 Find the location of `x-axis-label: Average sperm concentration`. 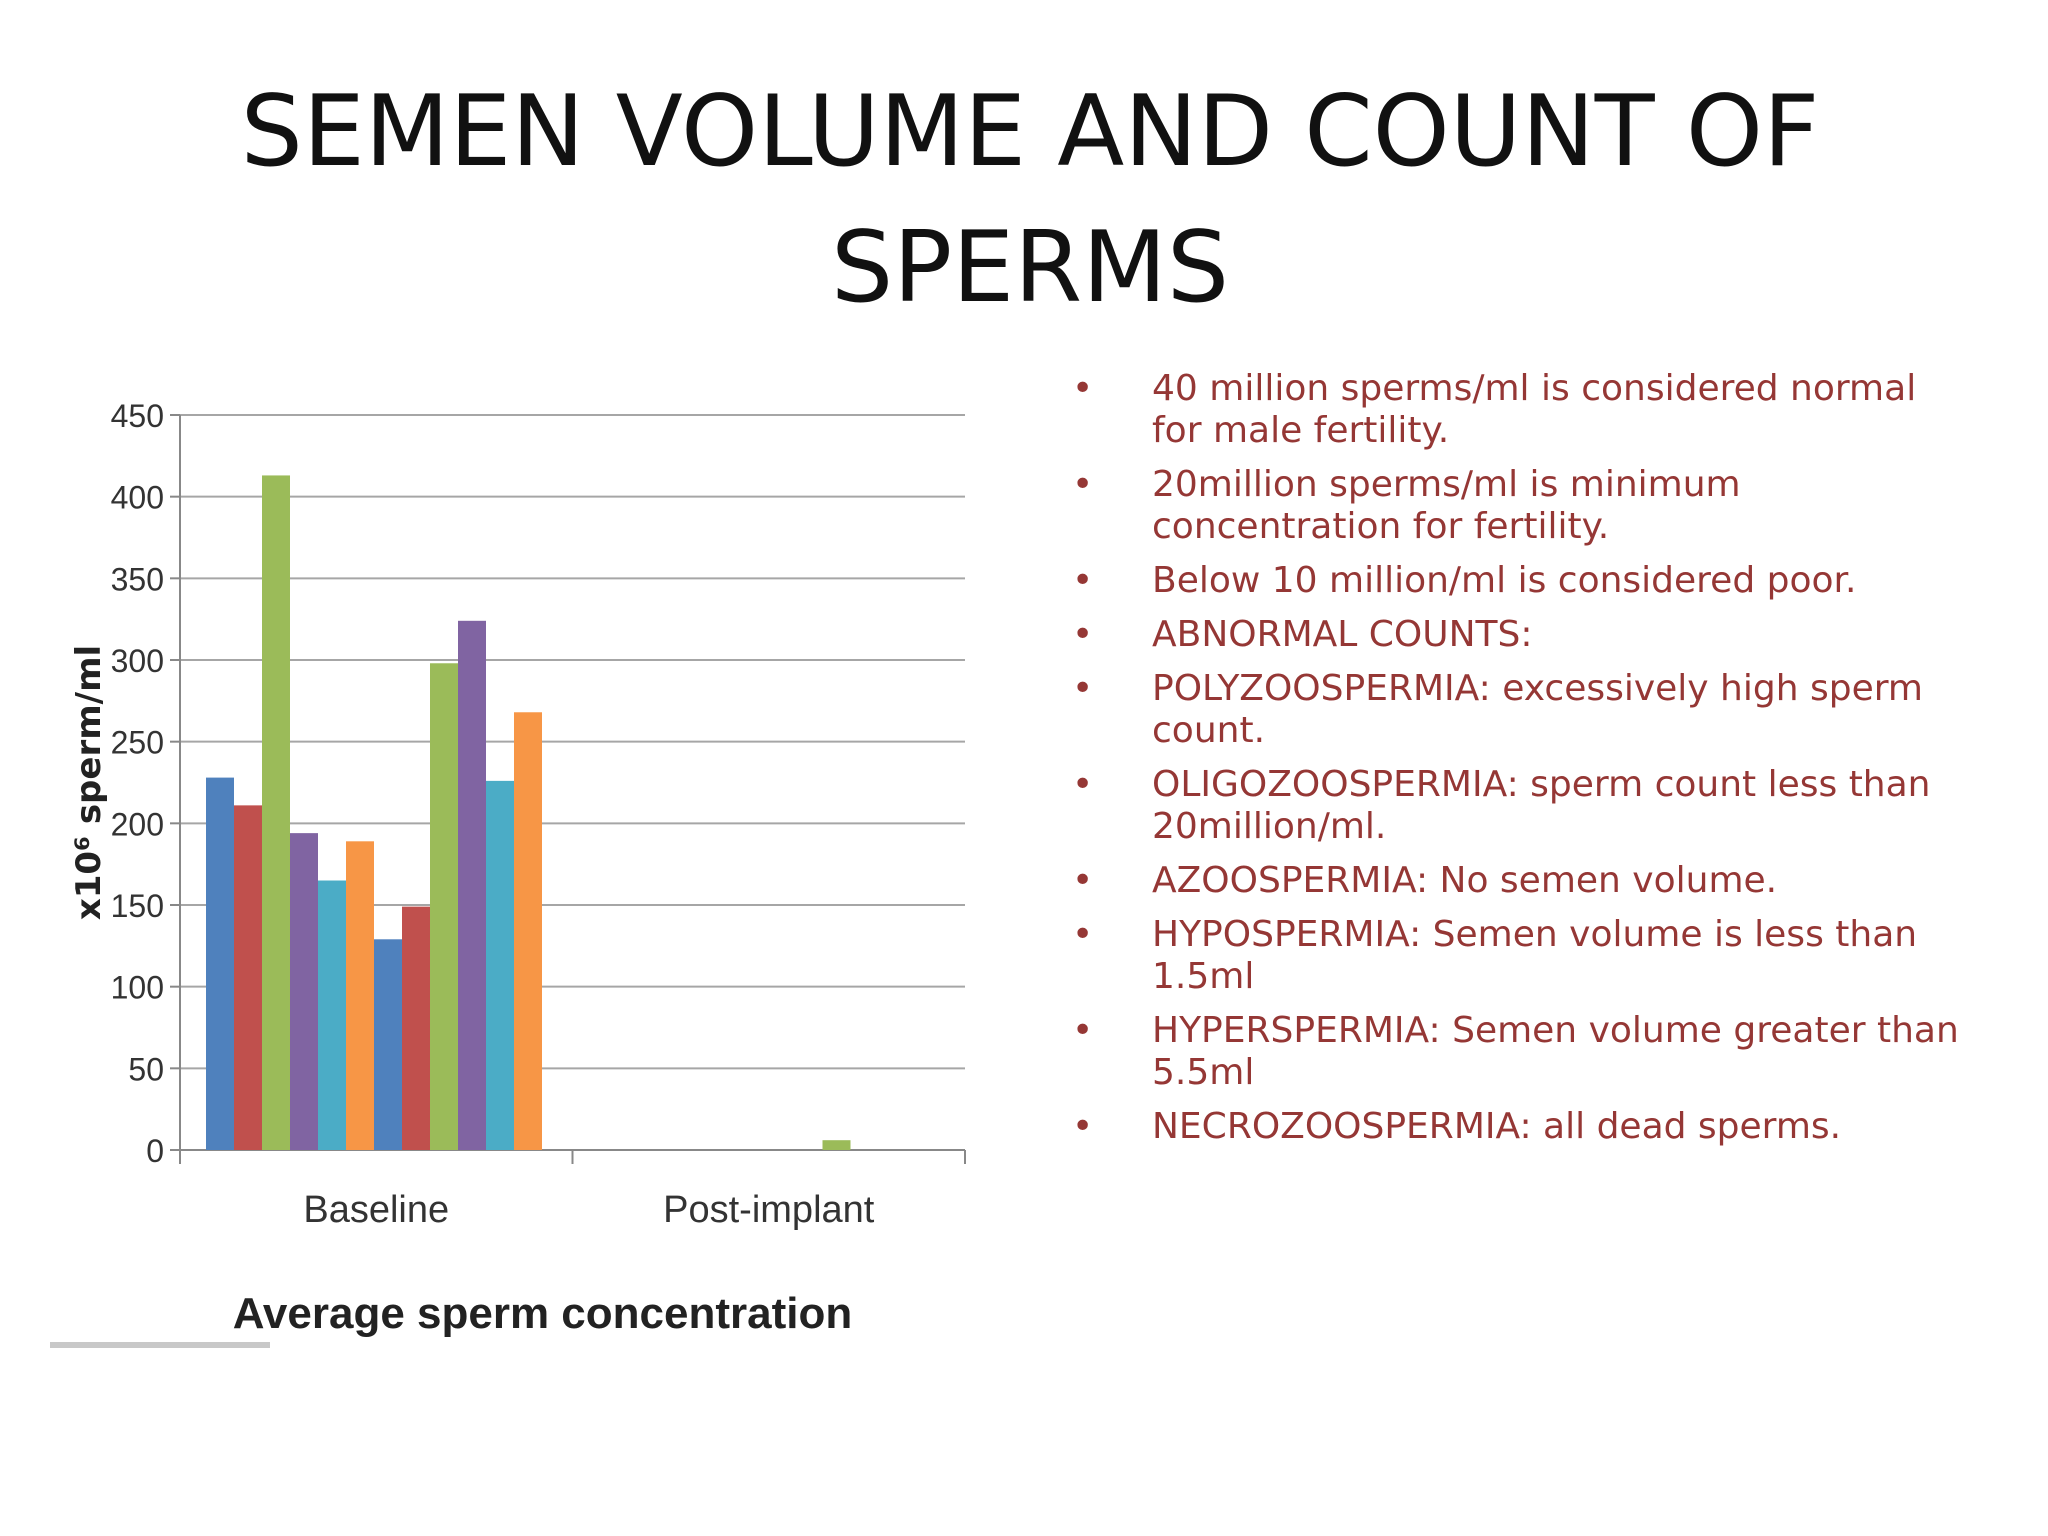

x-axis-label: Average sperm concentration is located at coordinates (542, 1313).